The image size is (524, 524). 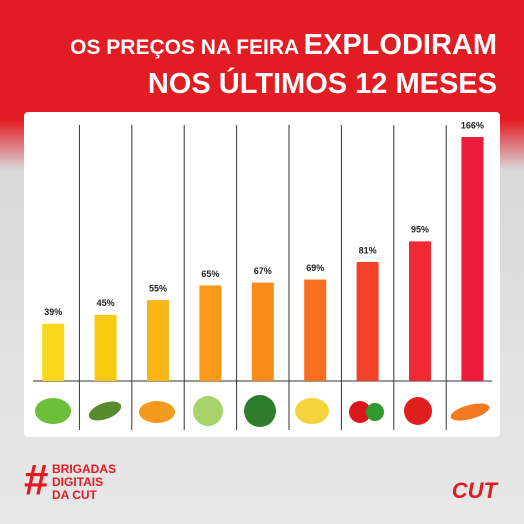 What do you see at coordinates (53, 312) in the screenshot?
I see `value-label: 39%` at bounding box center [53, 312].